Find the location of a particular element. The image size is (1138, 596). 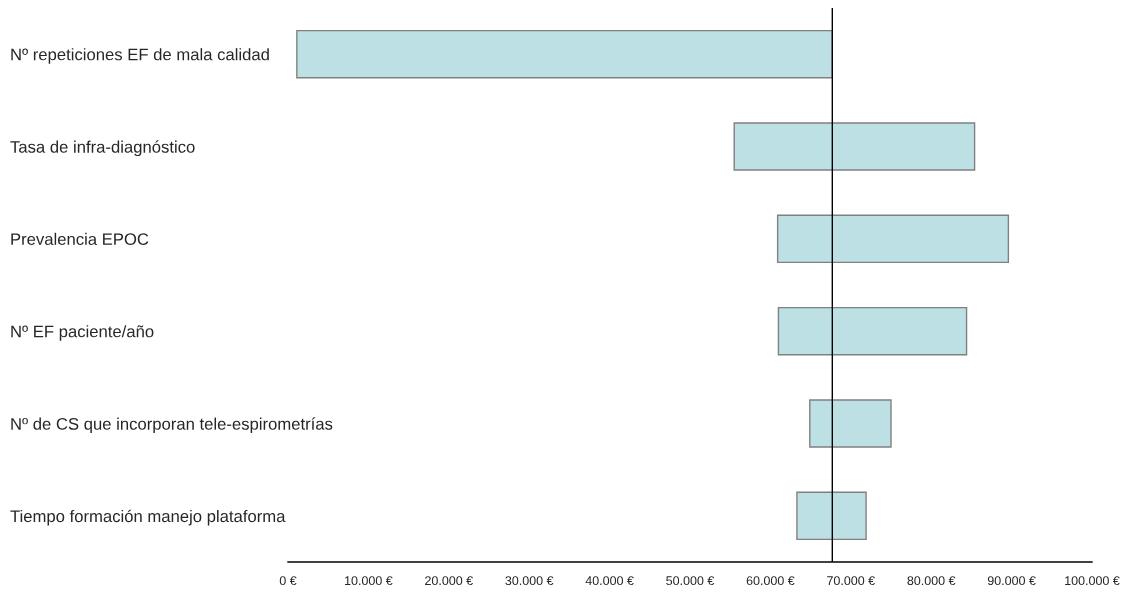

y-tick-label: Tasa de infra-diagnóstico is located at coordinates (102, 148).